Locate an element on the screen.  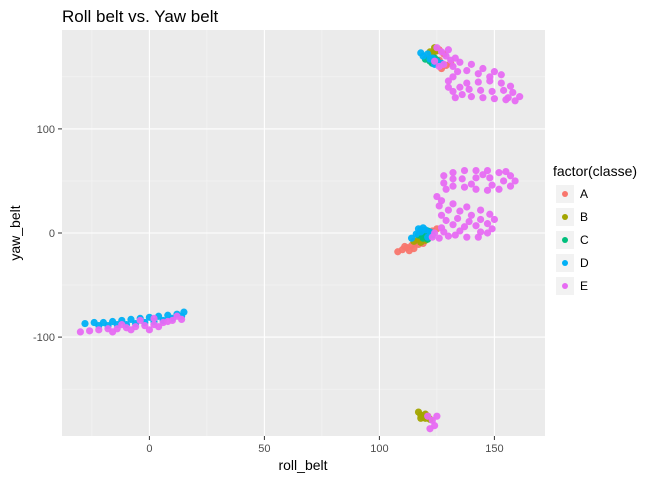
legend-key-D is located at coordinates (565, 263).